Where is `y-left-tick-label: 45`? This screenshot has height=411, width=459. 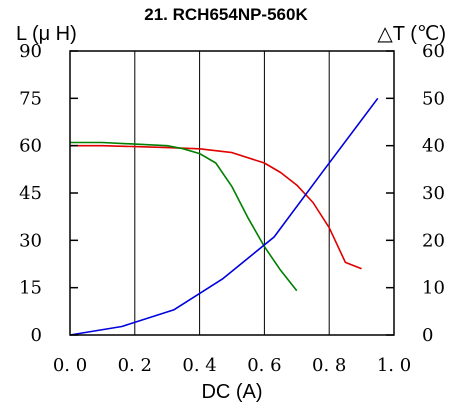 y-left-tick-label: 45 is located at coordinates (30, 193).